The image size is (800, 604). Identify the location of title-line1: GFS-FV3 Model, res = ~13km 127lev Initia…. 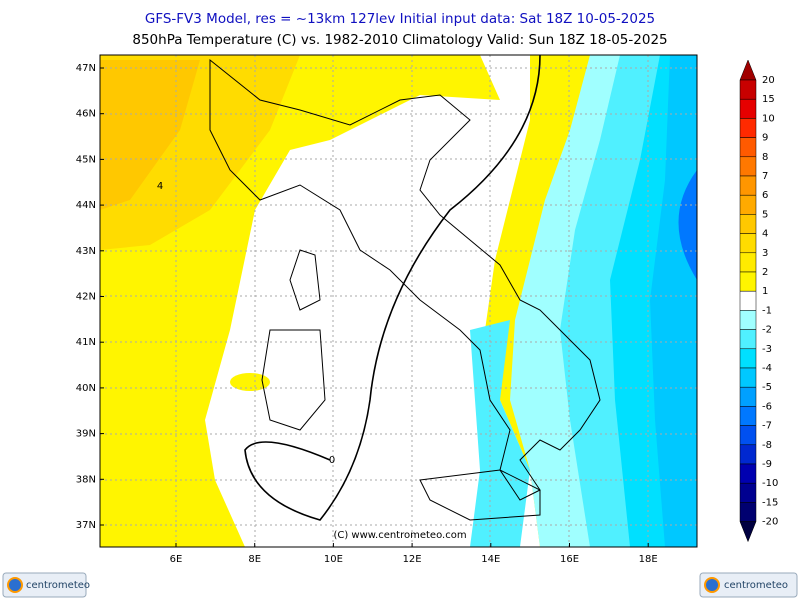
(400, 19).